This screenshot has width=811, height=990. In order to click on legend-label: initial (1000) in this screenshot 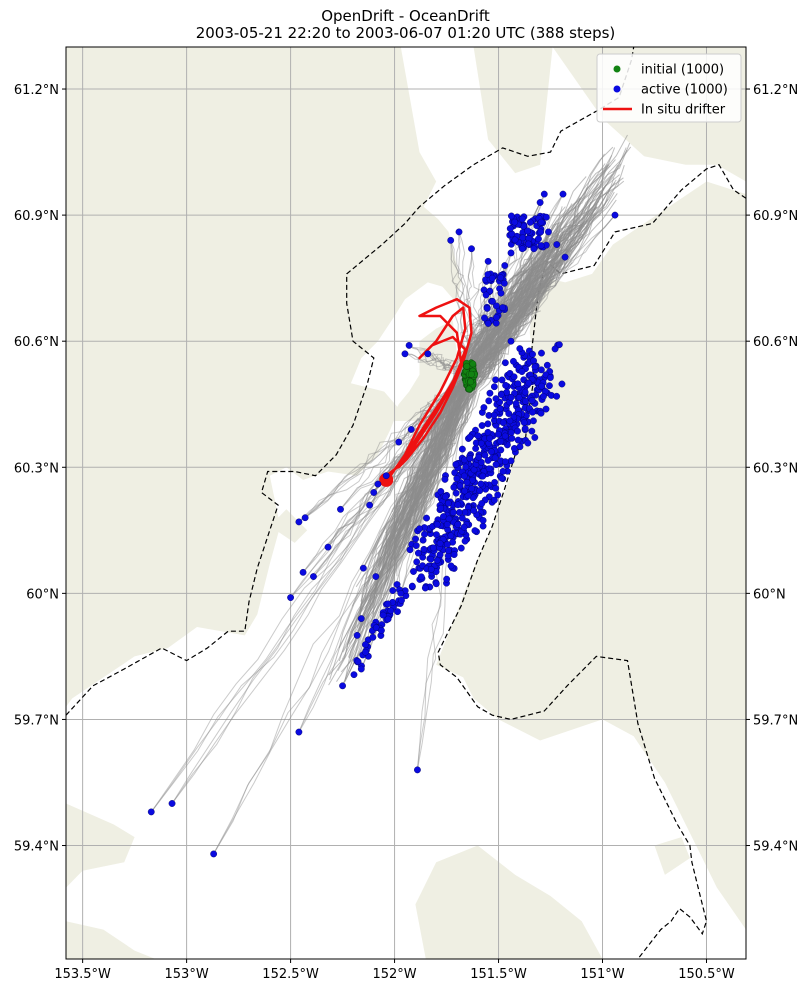, I will do `click(682, 70)`.